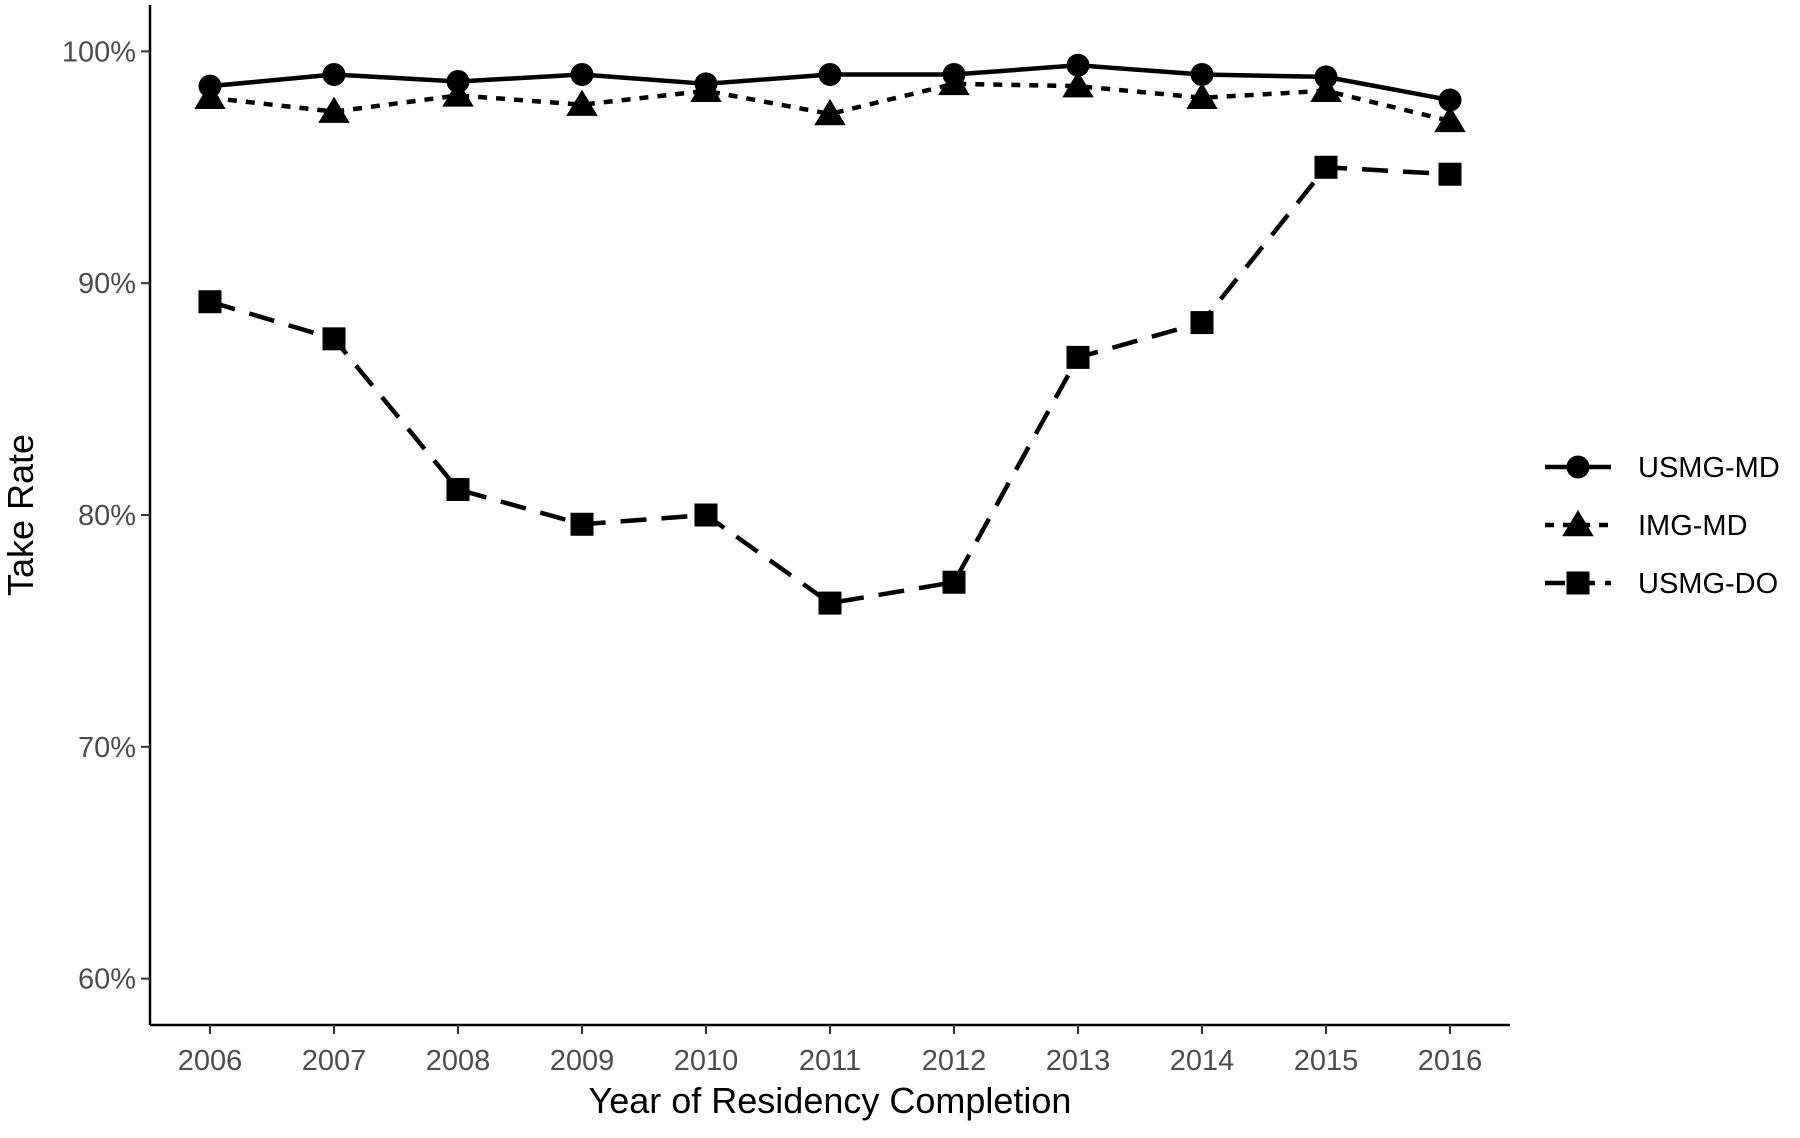 This screenshot has width=1800, height=1138. I want to click on legend-item-usmg-md: USMG-MD, so click(1662, 468).